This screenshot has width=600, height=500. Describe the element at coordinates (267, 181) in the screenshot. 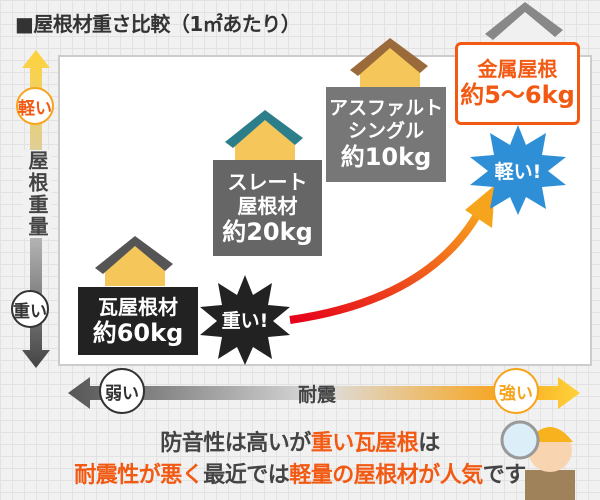

I see `material-name: スレート` at that location.